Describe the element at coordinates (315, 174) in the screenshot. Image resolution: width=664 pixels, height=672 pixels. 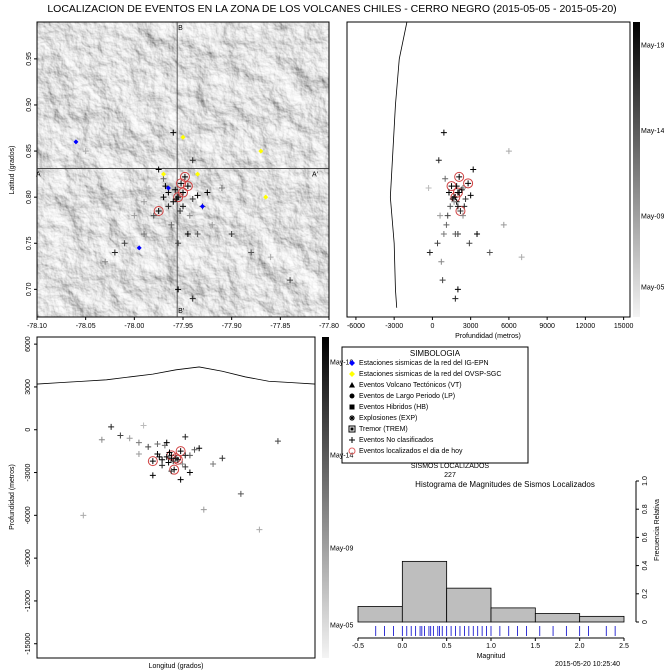
I see `section-label: A'` at that location.